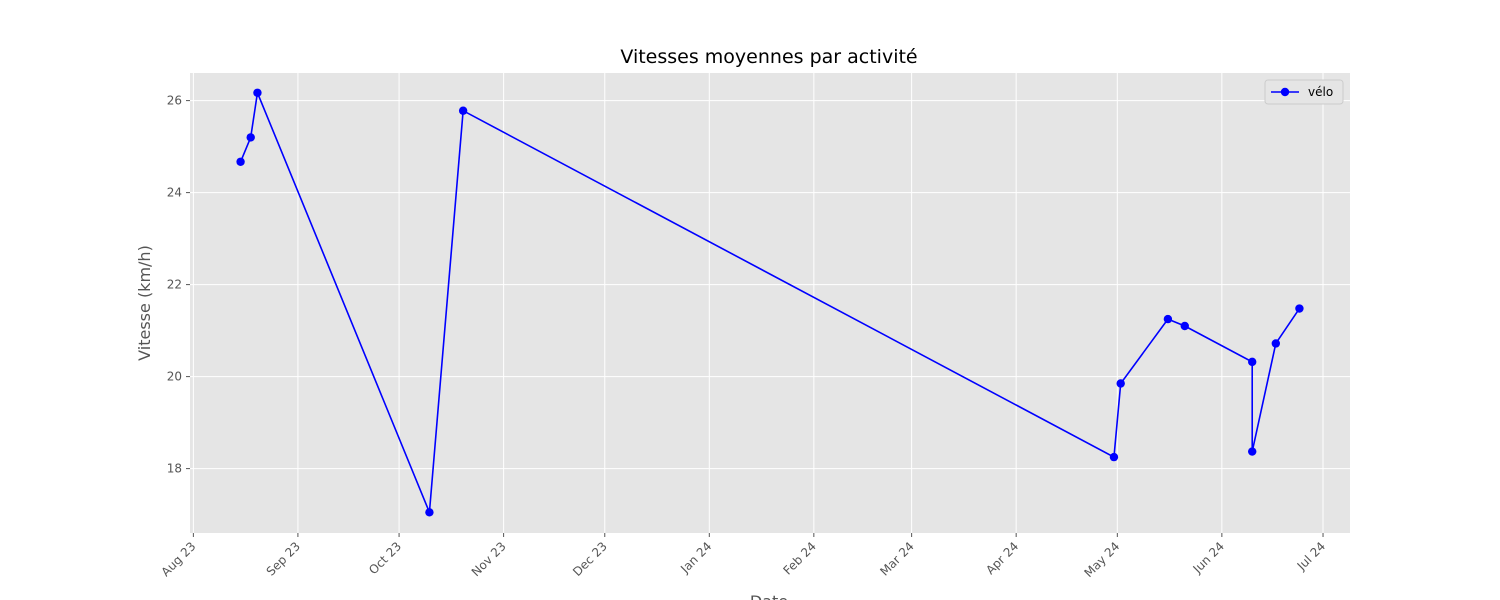  I want to click on x-axis-label: Date, so click(769, 596).